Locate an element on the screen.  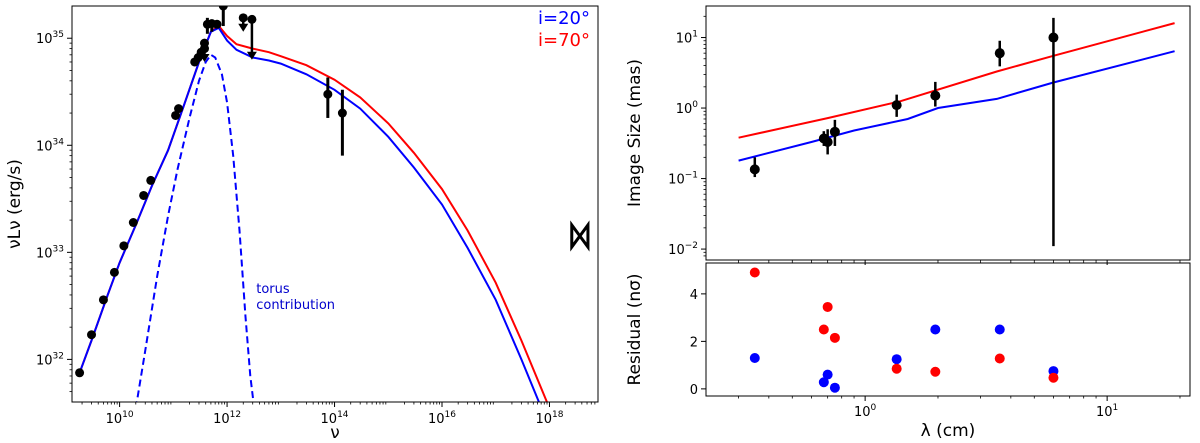
torus-contribution-curve is located at coordinates (195, 227).